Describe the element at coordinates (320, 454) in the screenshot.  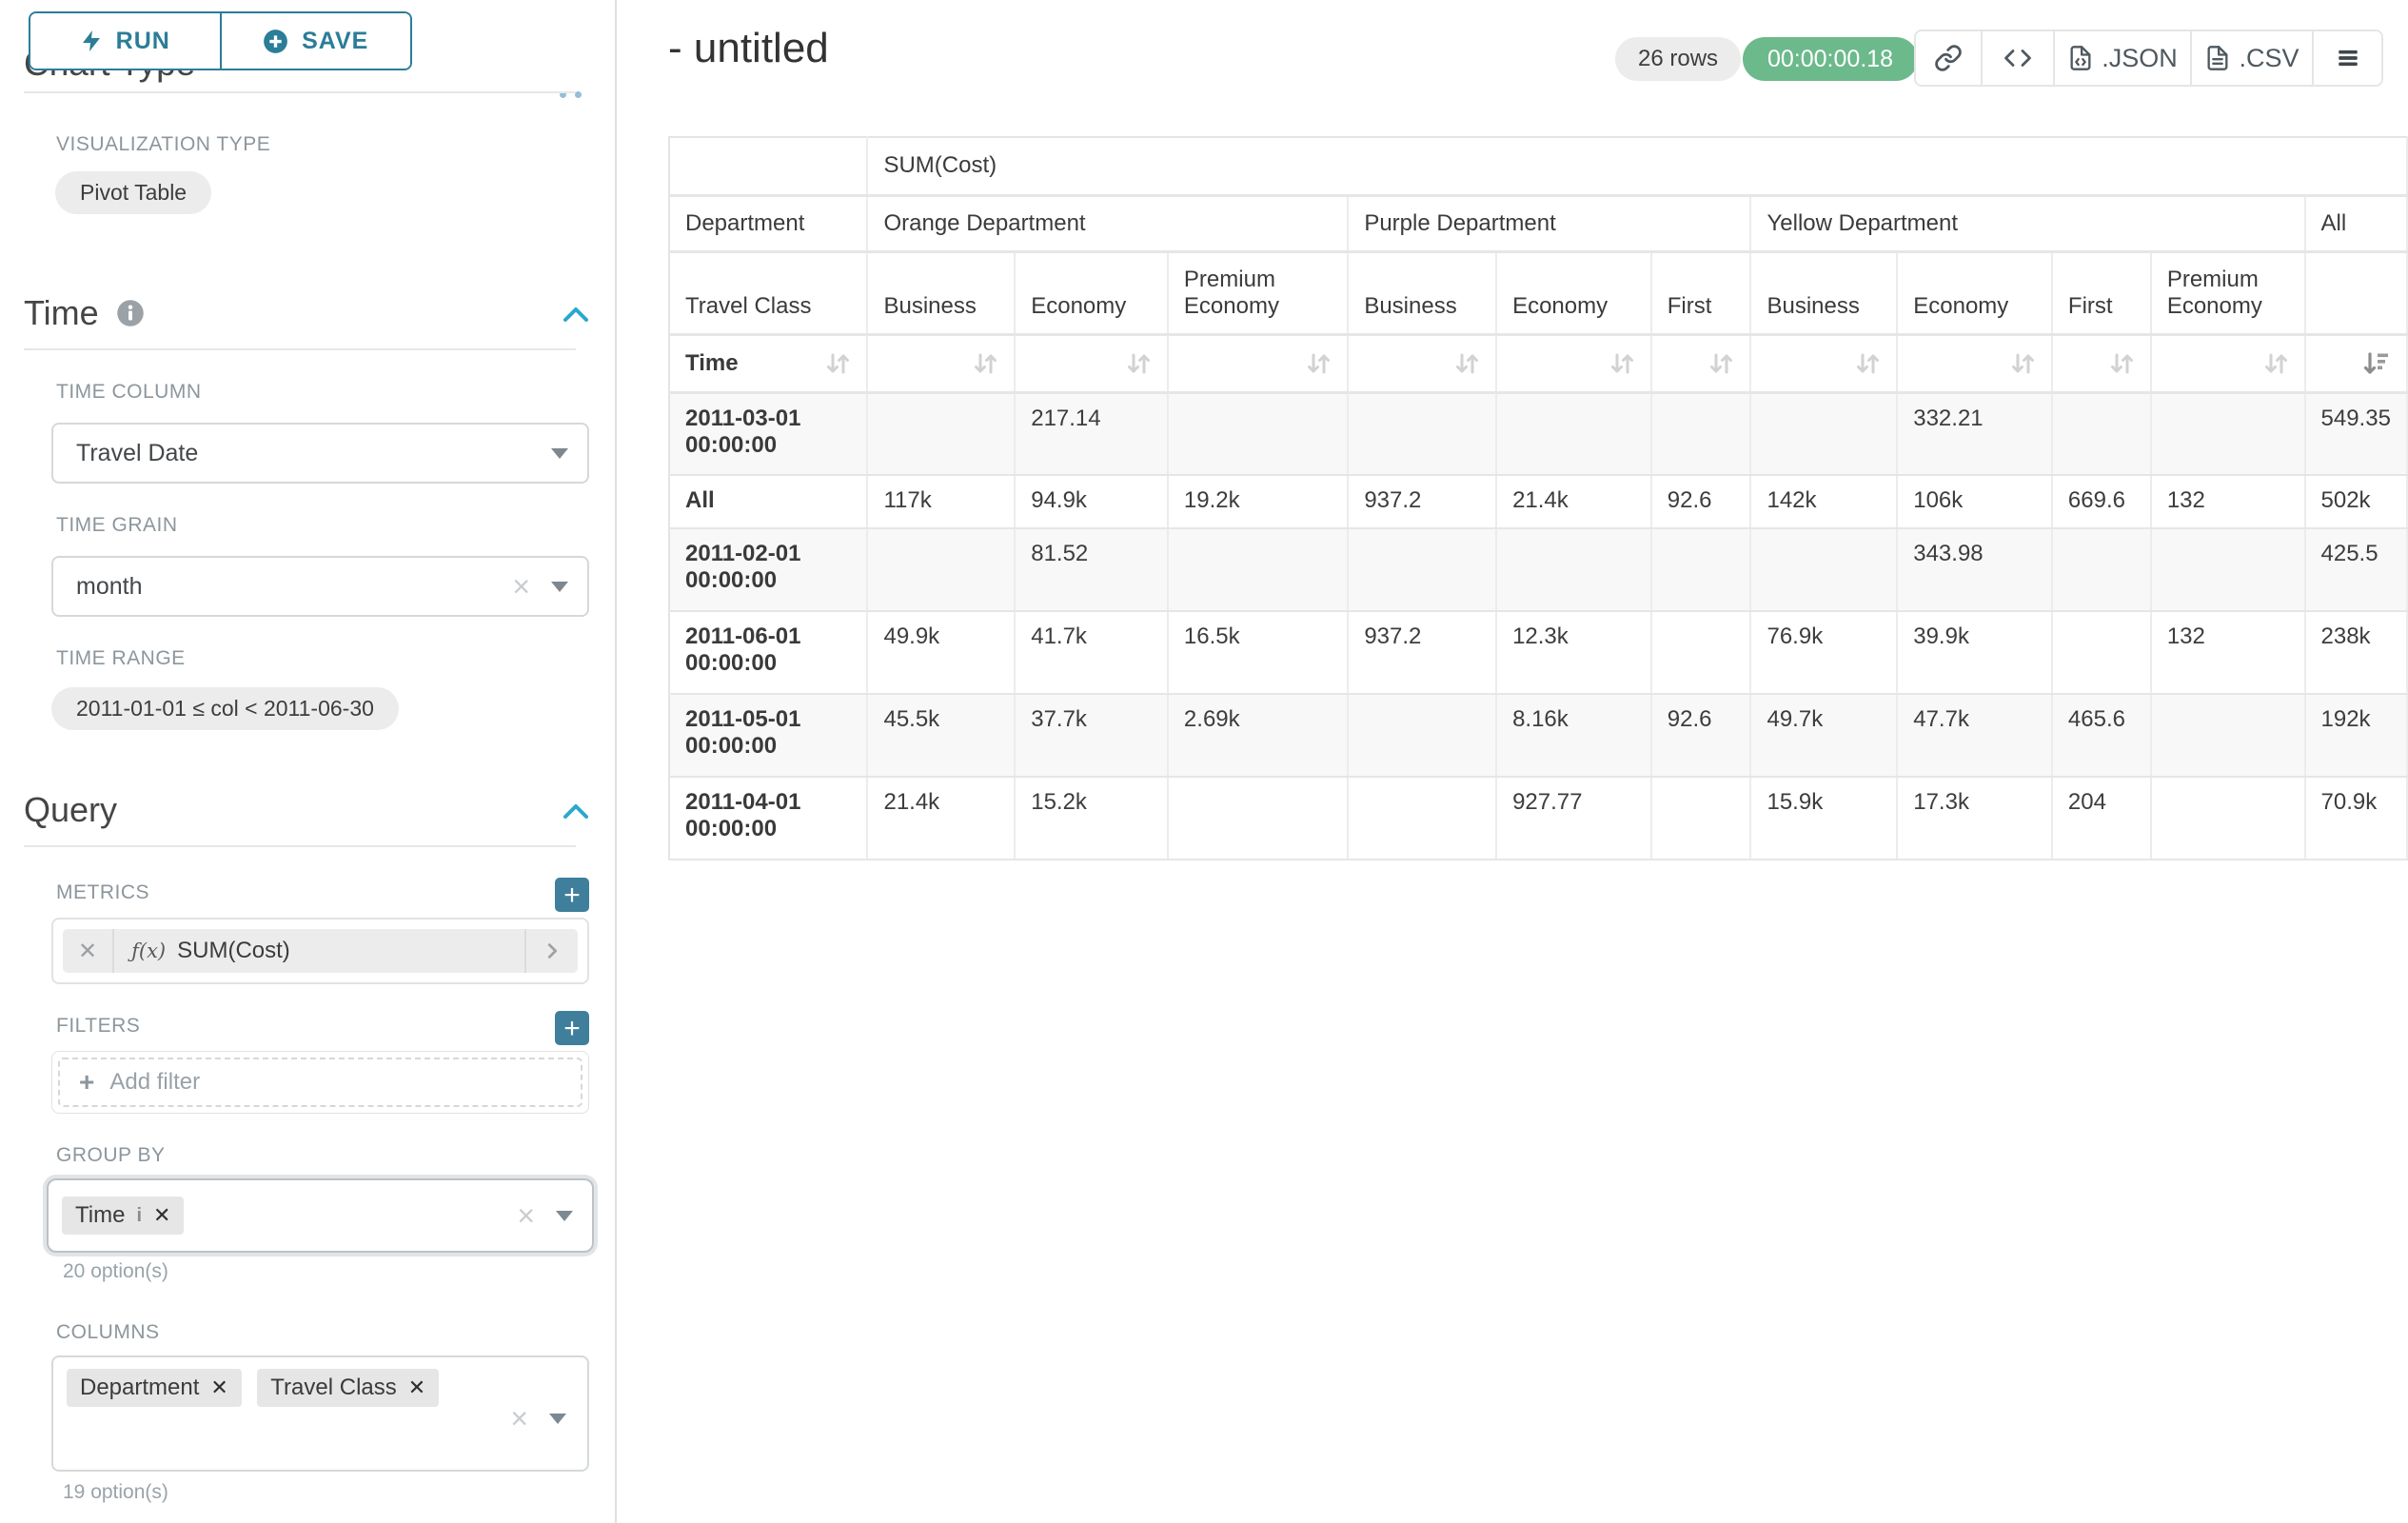
I see `time-column-select: Travel Date` at that location.